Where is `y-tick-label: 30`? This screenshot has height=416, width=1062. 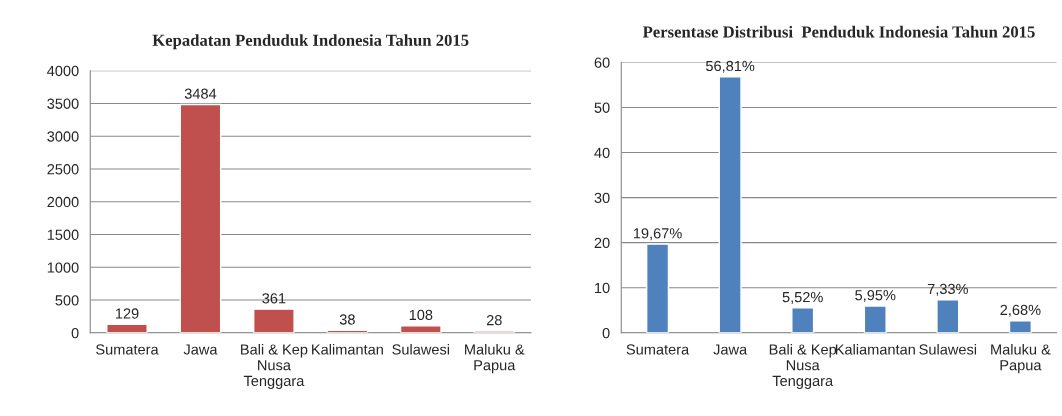
y-tick-label: 30 is located at coordinates (602, 198).